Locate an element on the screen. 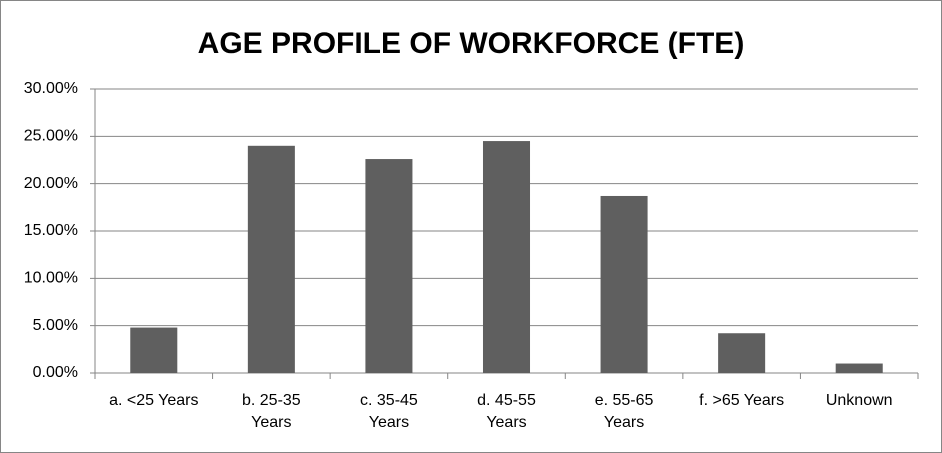 The image size is (942, 453). y-tick-label: 0.00% is located at coordinates (55, 372).